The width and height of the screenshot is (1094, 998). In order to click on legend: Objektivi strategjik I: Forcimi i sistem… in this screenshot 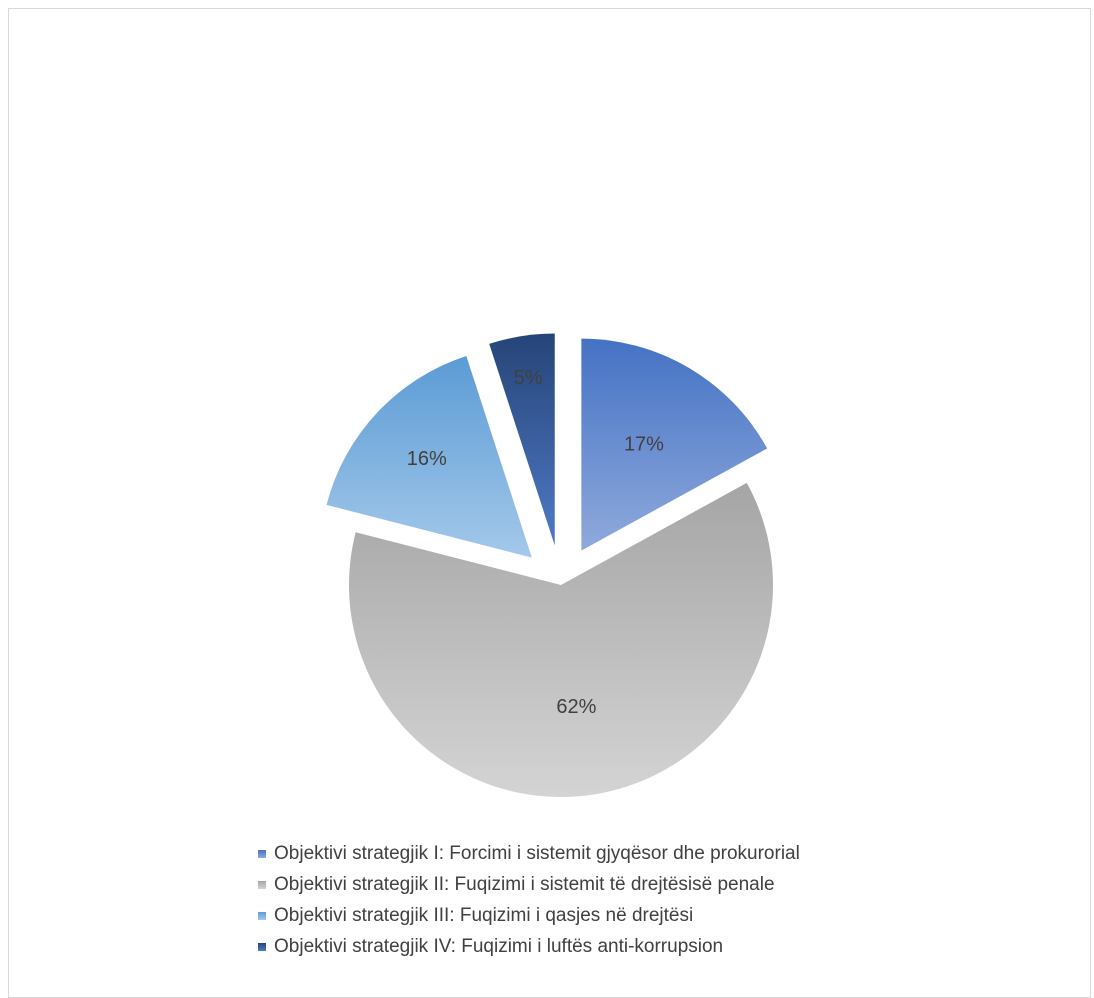, I will do `click(529, 900)`.